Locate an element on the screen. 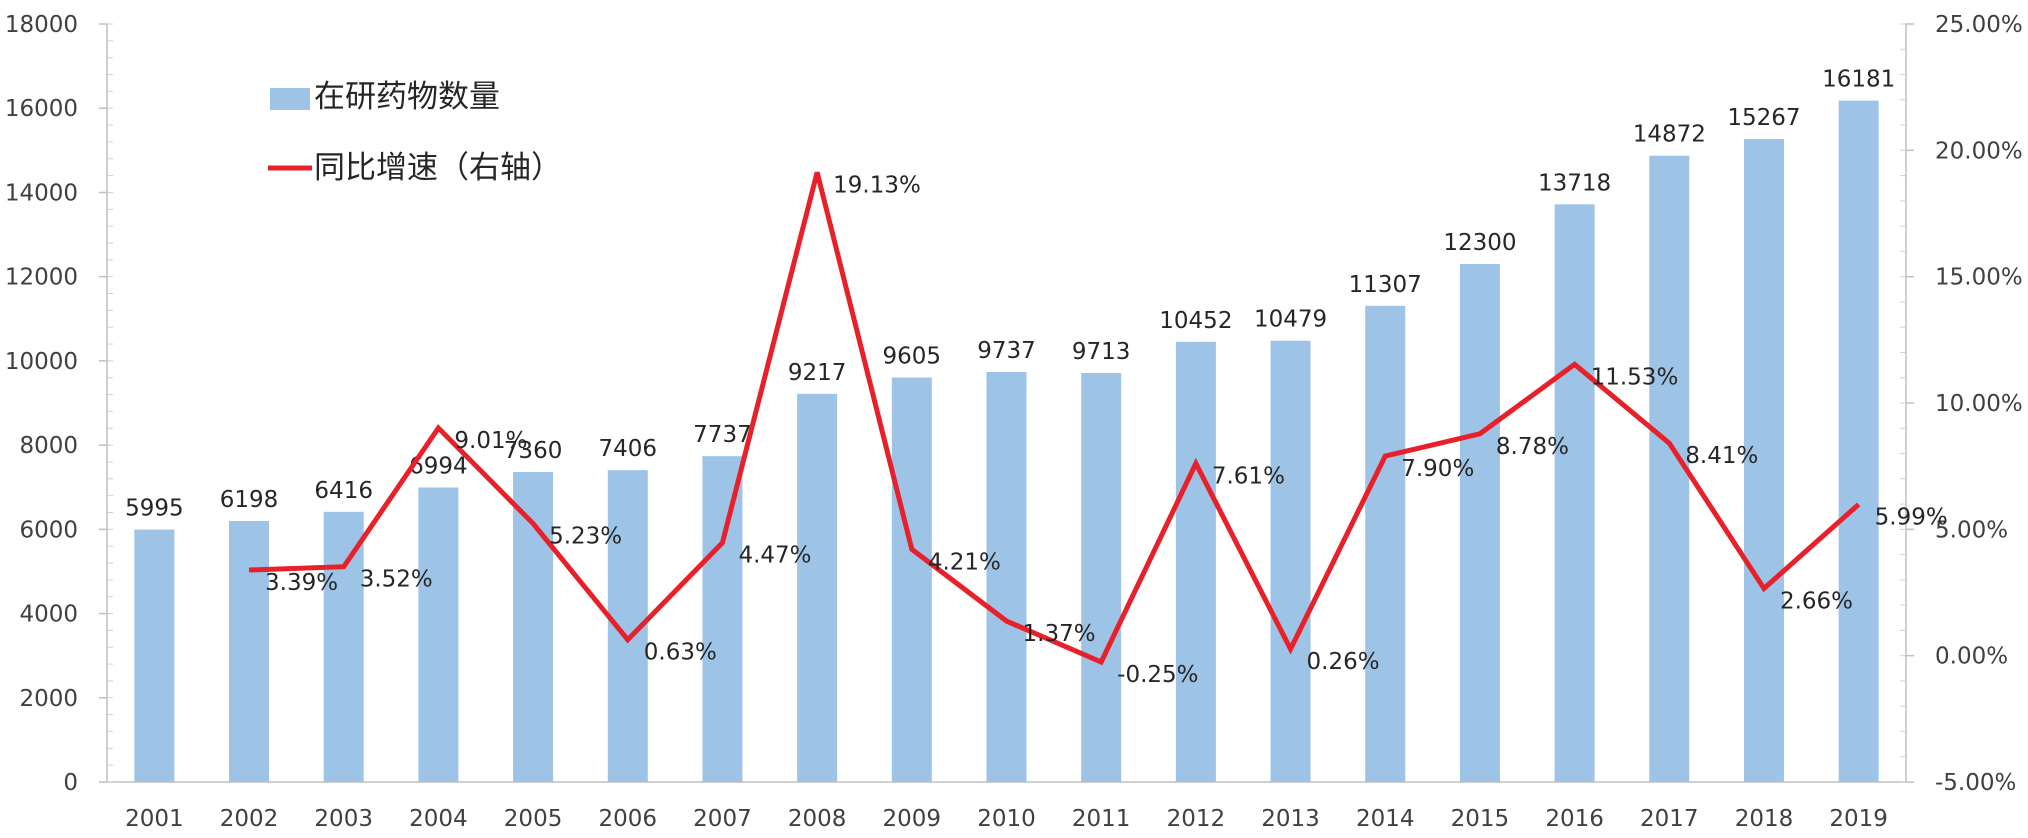  line-data-label: 3.39% is located at coordinates (301, 583).